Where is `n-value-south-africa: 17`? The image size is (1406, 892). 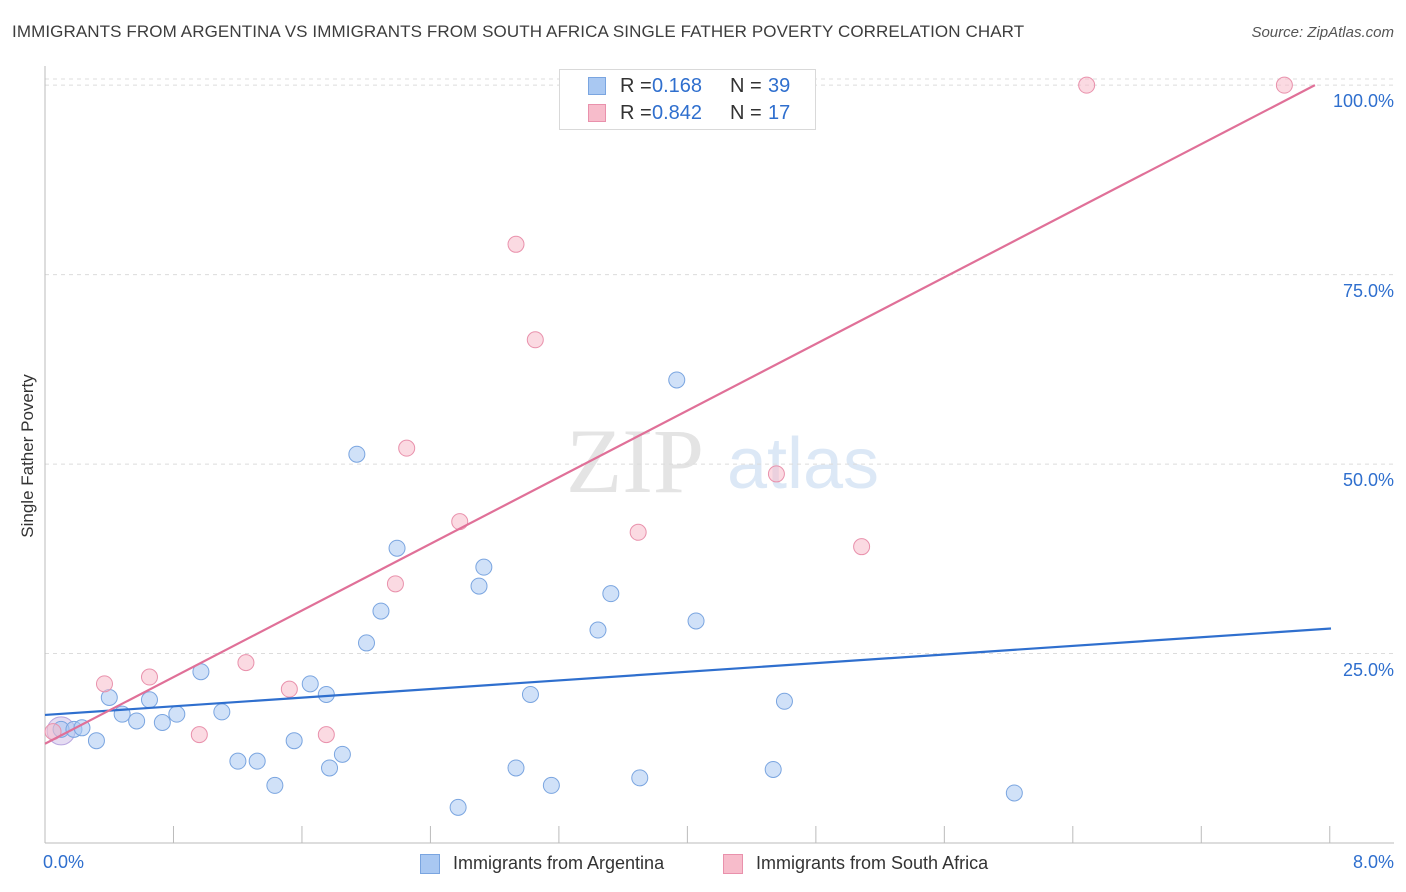
n-value-south-africa: 17 is located at coordinates (779, 113).